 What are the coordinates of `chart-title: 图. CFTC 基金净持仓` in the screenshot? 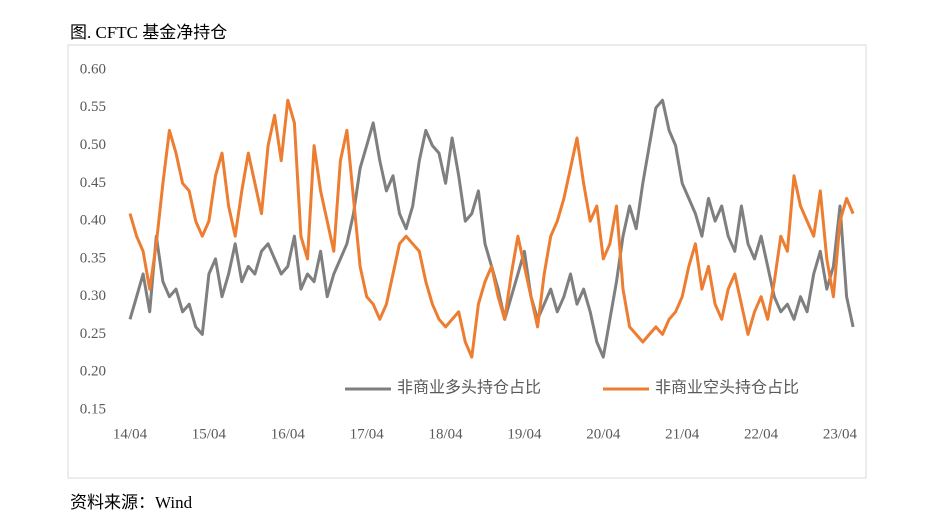 It's located at (149, 32).